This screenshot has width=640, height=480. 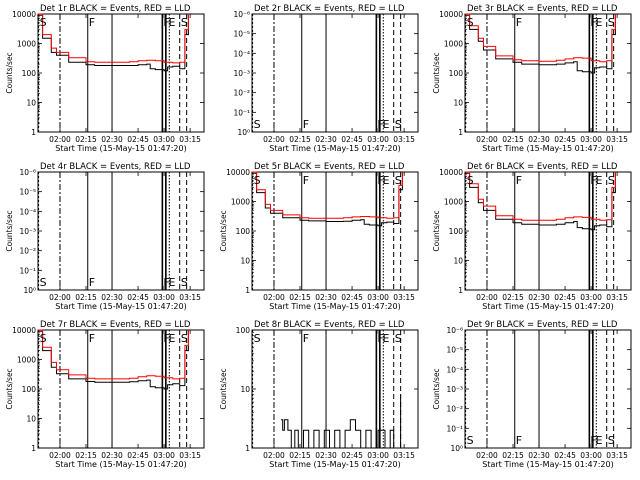 What do you see at coordinates (329, 9) in the screenshot?
I see `chart-title: Det 2r BLACK = Events, RED = LLD` at bounding box center [329, 9].